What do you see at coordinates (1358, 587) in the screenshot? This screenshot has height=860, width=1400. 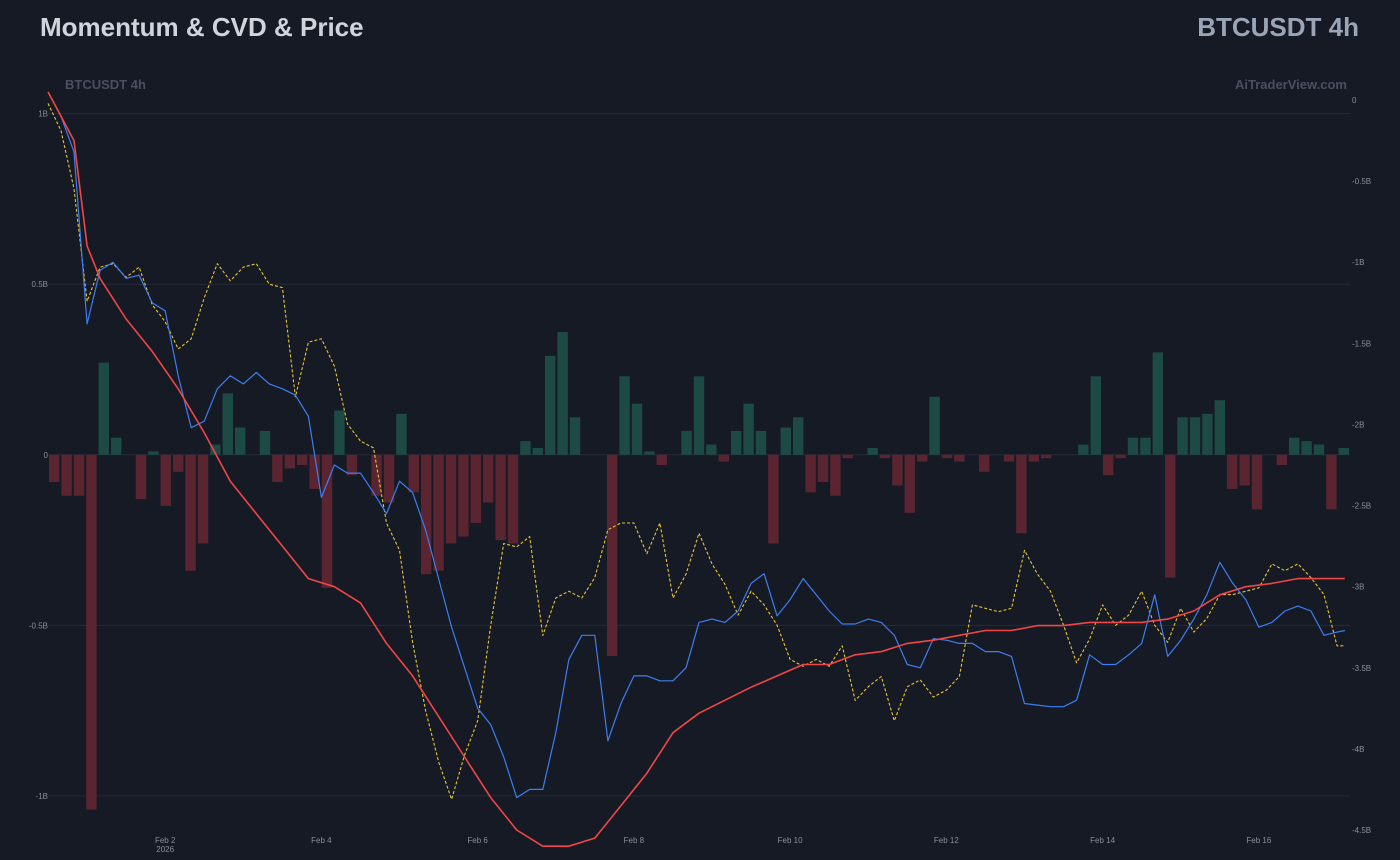 I see `right-axis-tick-label: -3B` at bounding box center [1358, 587].